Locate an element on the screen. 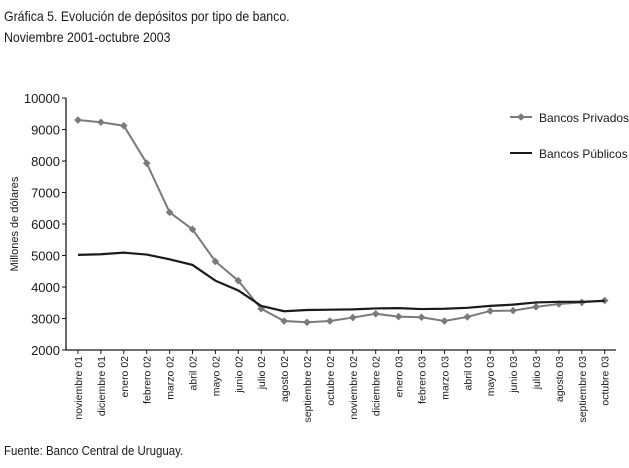  x-tick-label: mayo 03 is located at coordinates (491, 376).